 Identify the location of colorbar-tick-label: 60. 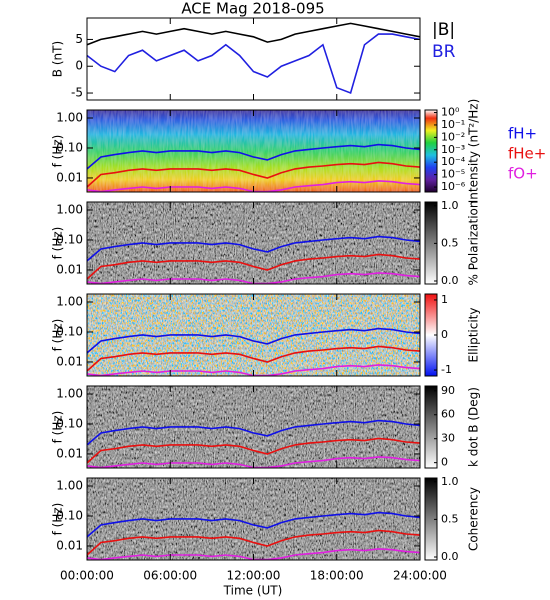
(448, 414).